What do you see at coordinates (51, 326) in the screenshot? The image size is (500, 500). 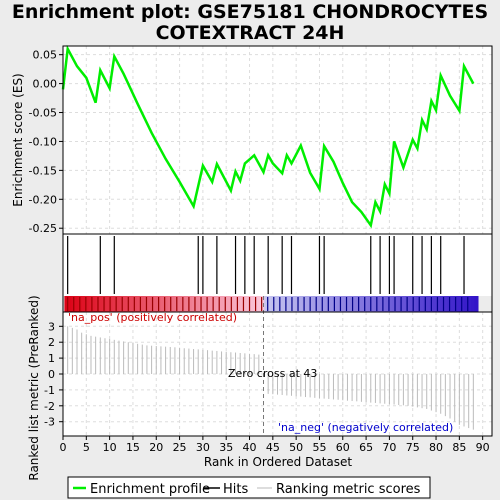 I see `metric-y-tick-label: 3` at bounding box center [51, 326].